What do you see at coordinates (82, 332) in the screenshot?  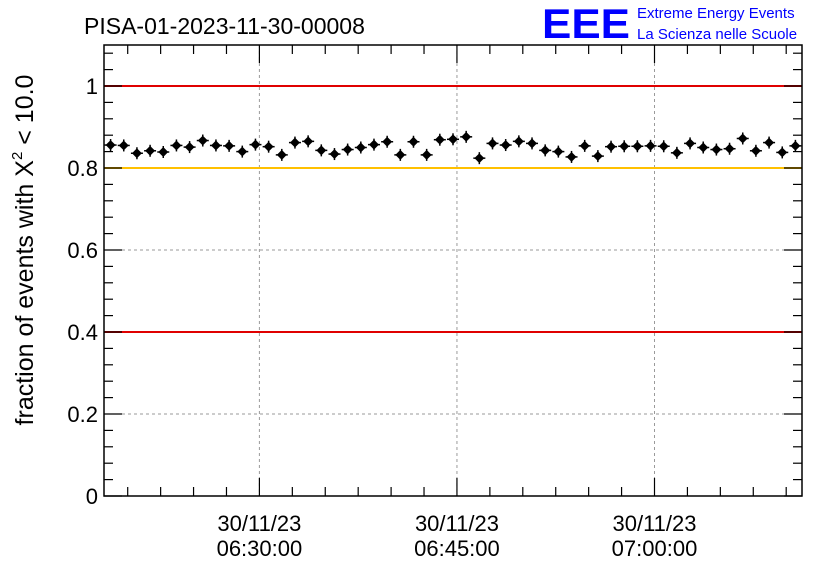 I see `y-tick-label: 0.4` at bounding box center [82, 332].